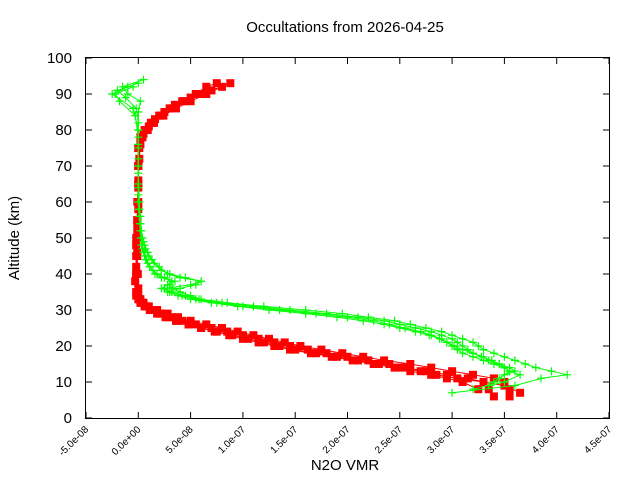 The width and height of the screenshot is (640, 480). I want to click on x-axis-label: N2O VMR, so click(345, 465).